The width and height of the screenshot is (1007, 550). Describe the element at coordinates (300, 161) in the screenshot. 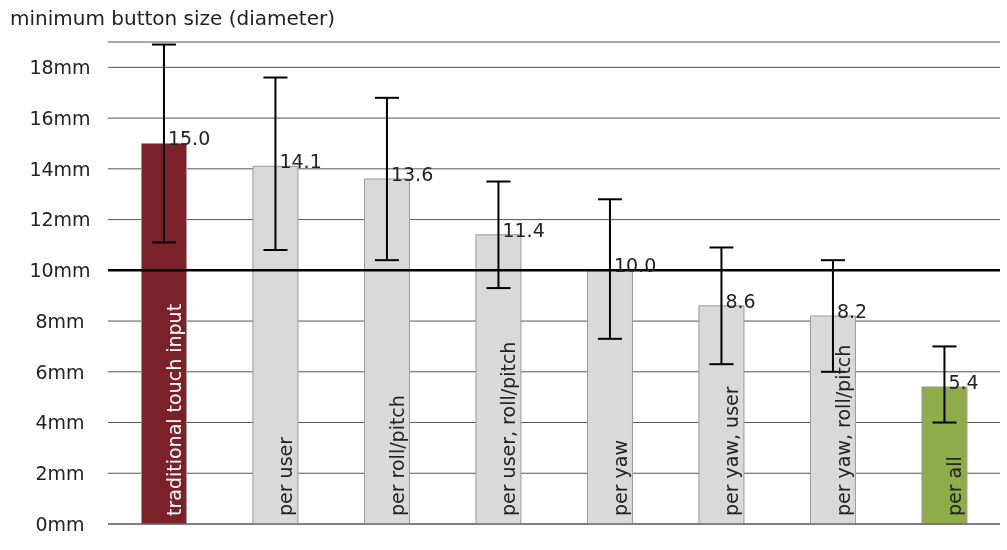

I see `data-label: 14.1` at that location.